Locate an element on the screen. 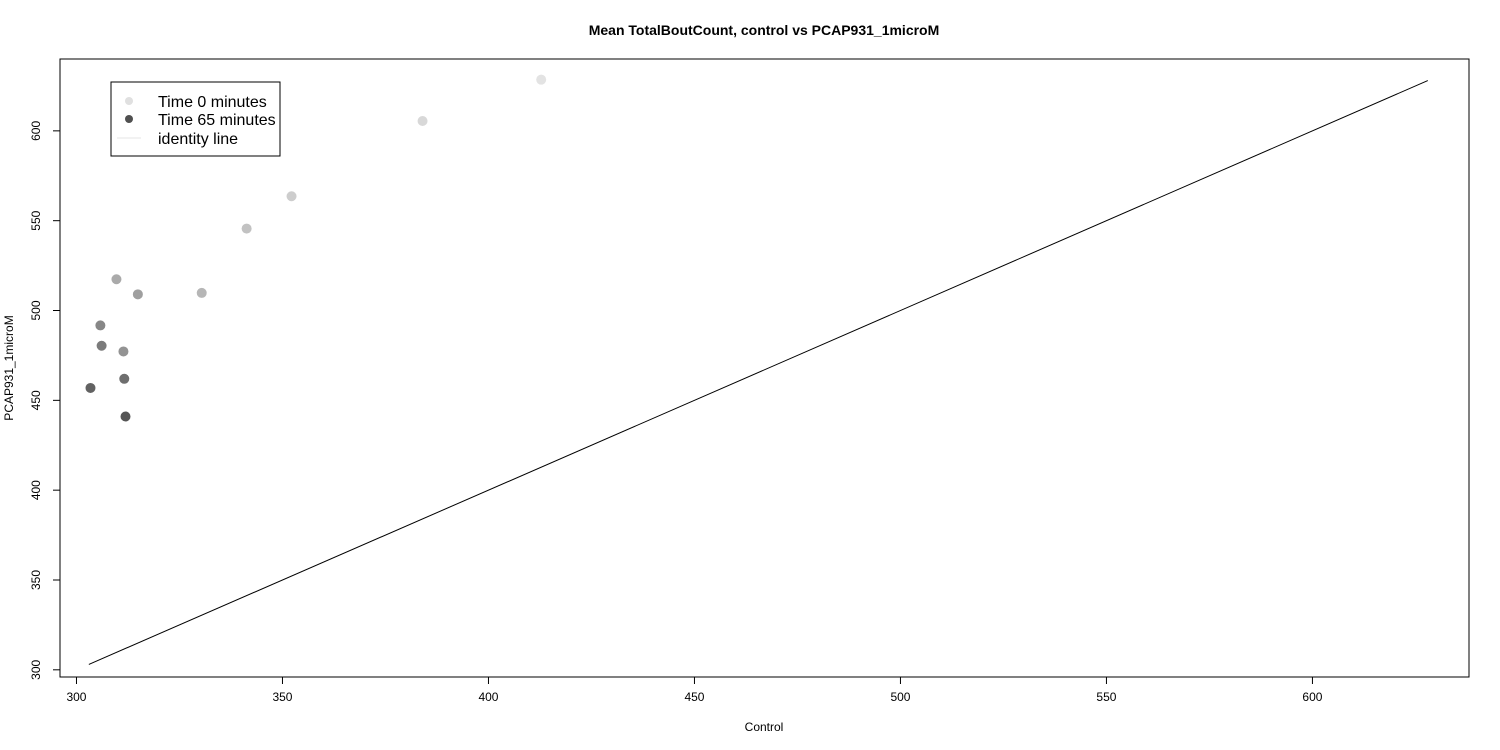  y-tick-label: 350 is located at coordinates (36, 580).